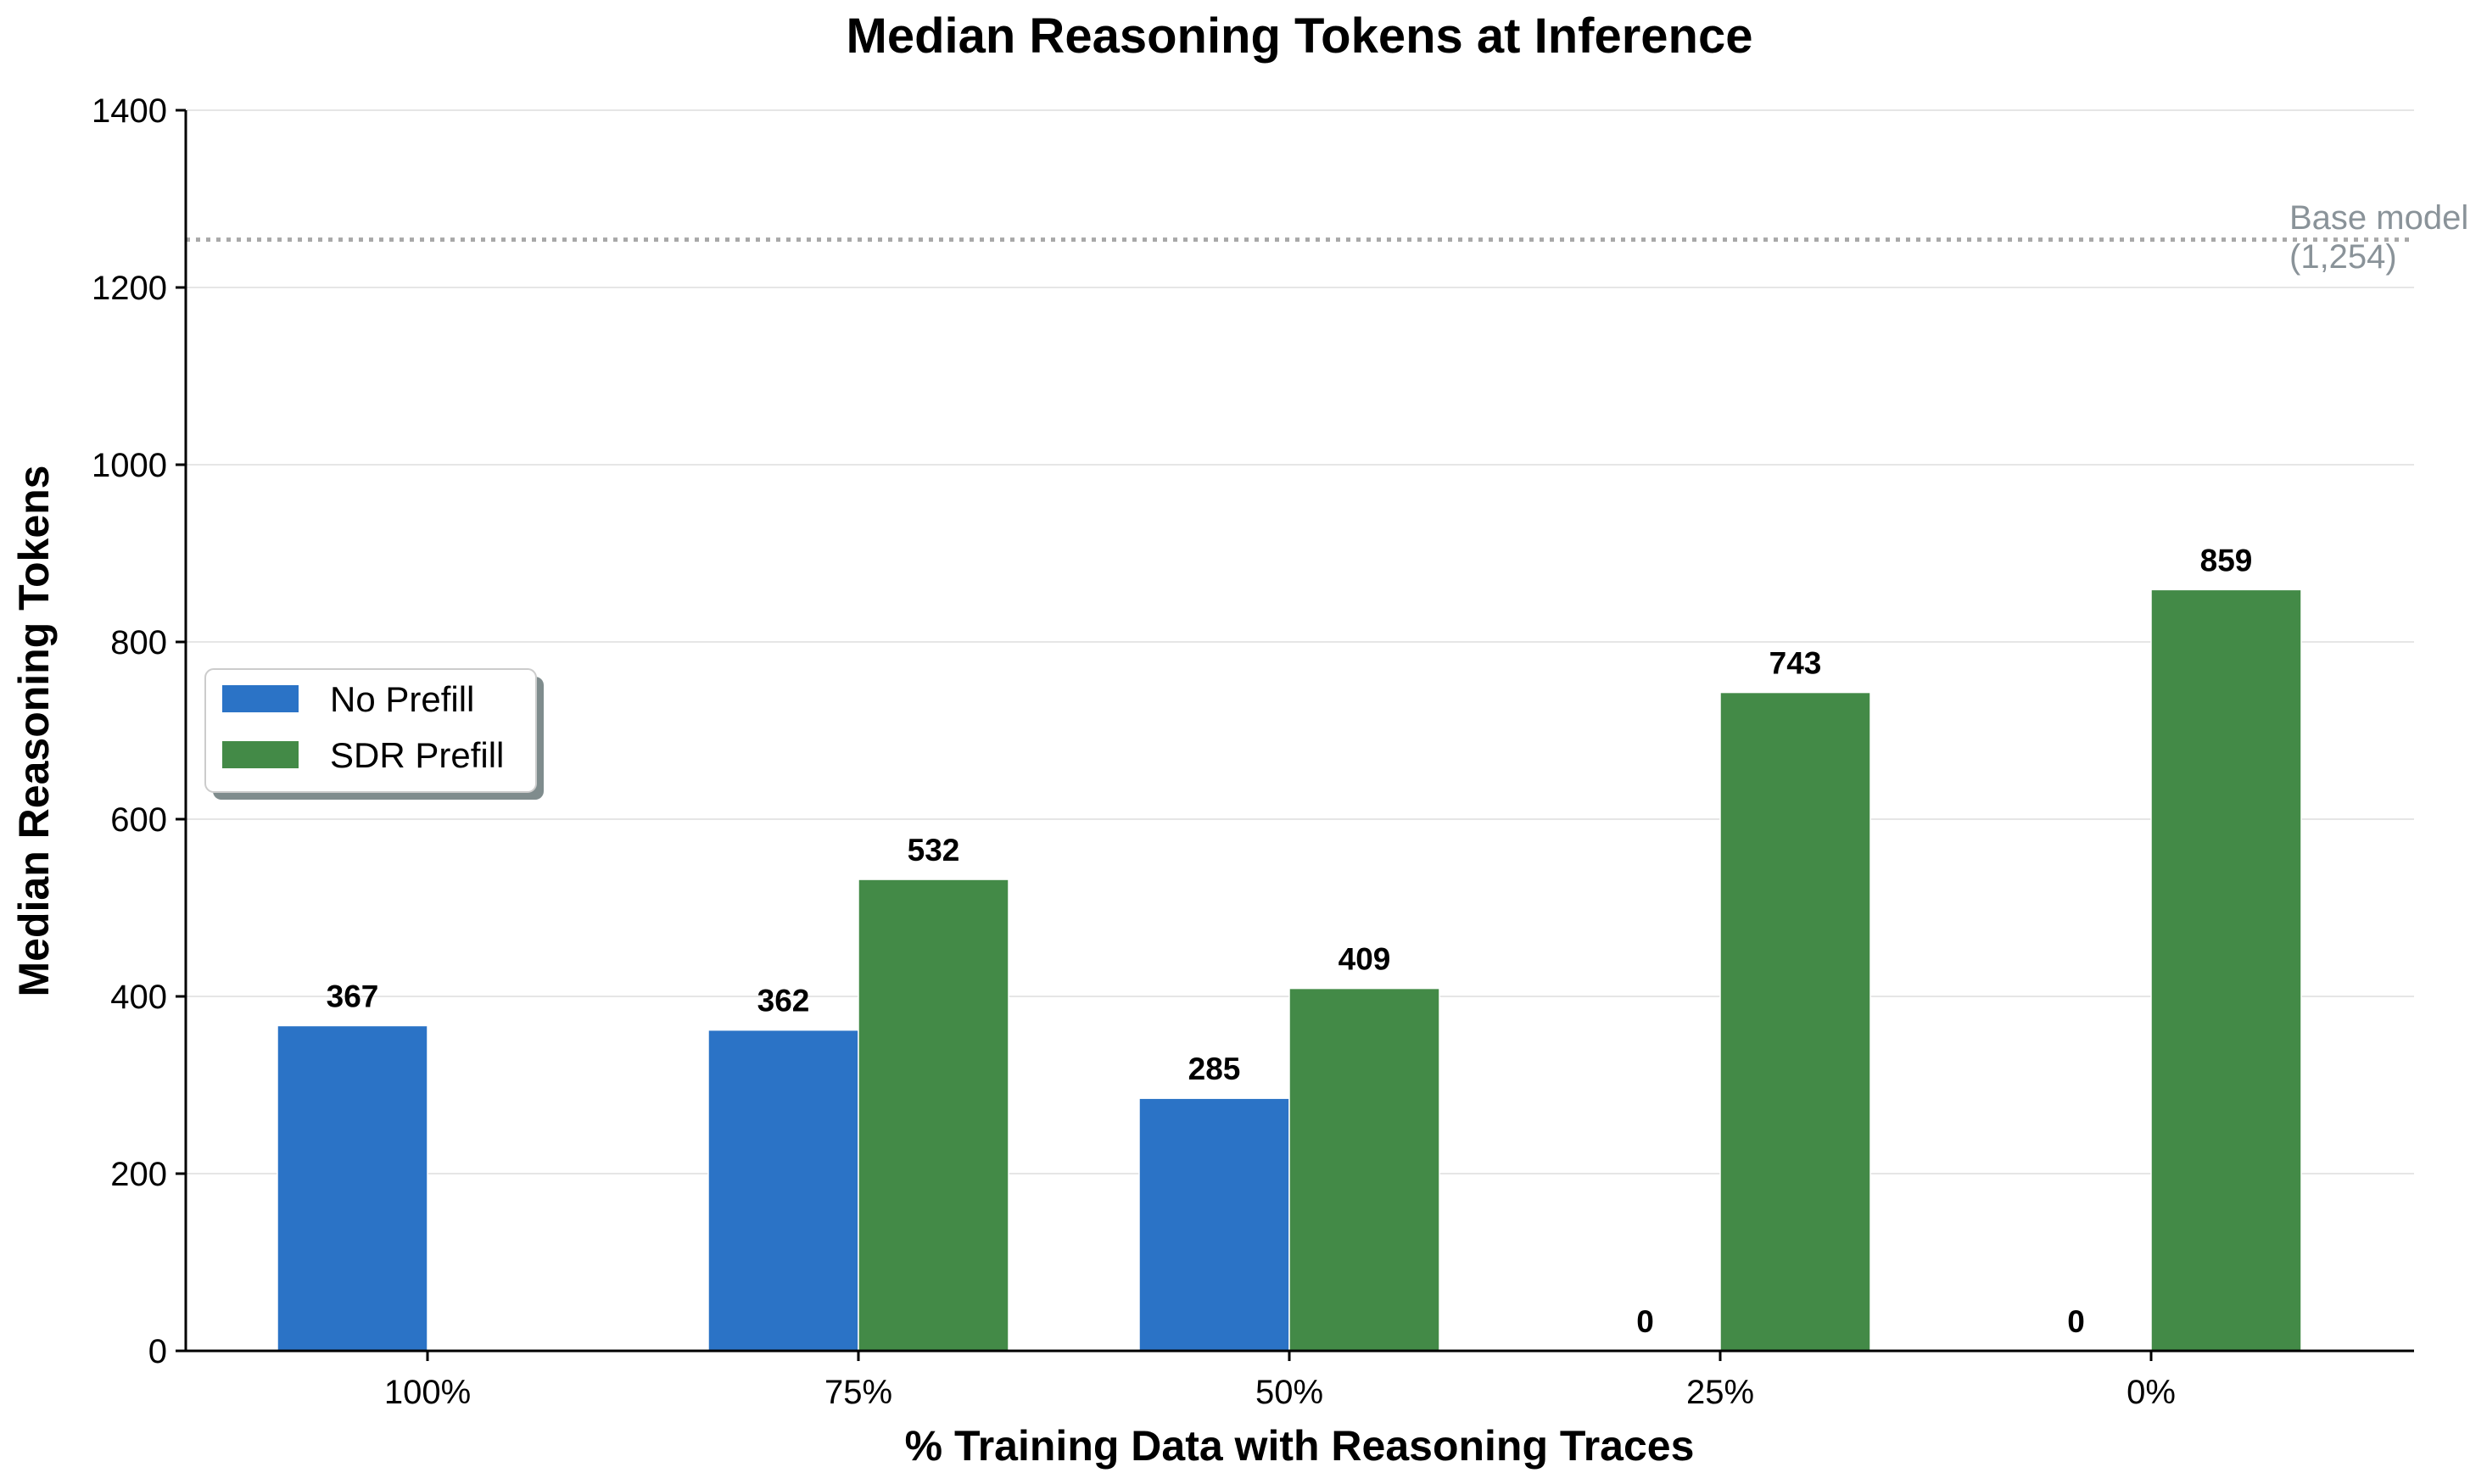 This screenshot has width=2487, height=1484. What do you see at coordinates (1300, 36) in the screenshot?
I see `chart-title: Median Reasoning Tokens at Inference` at bounding box center [1300, 36].